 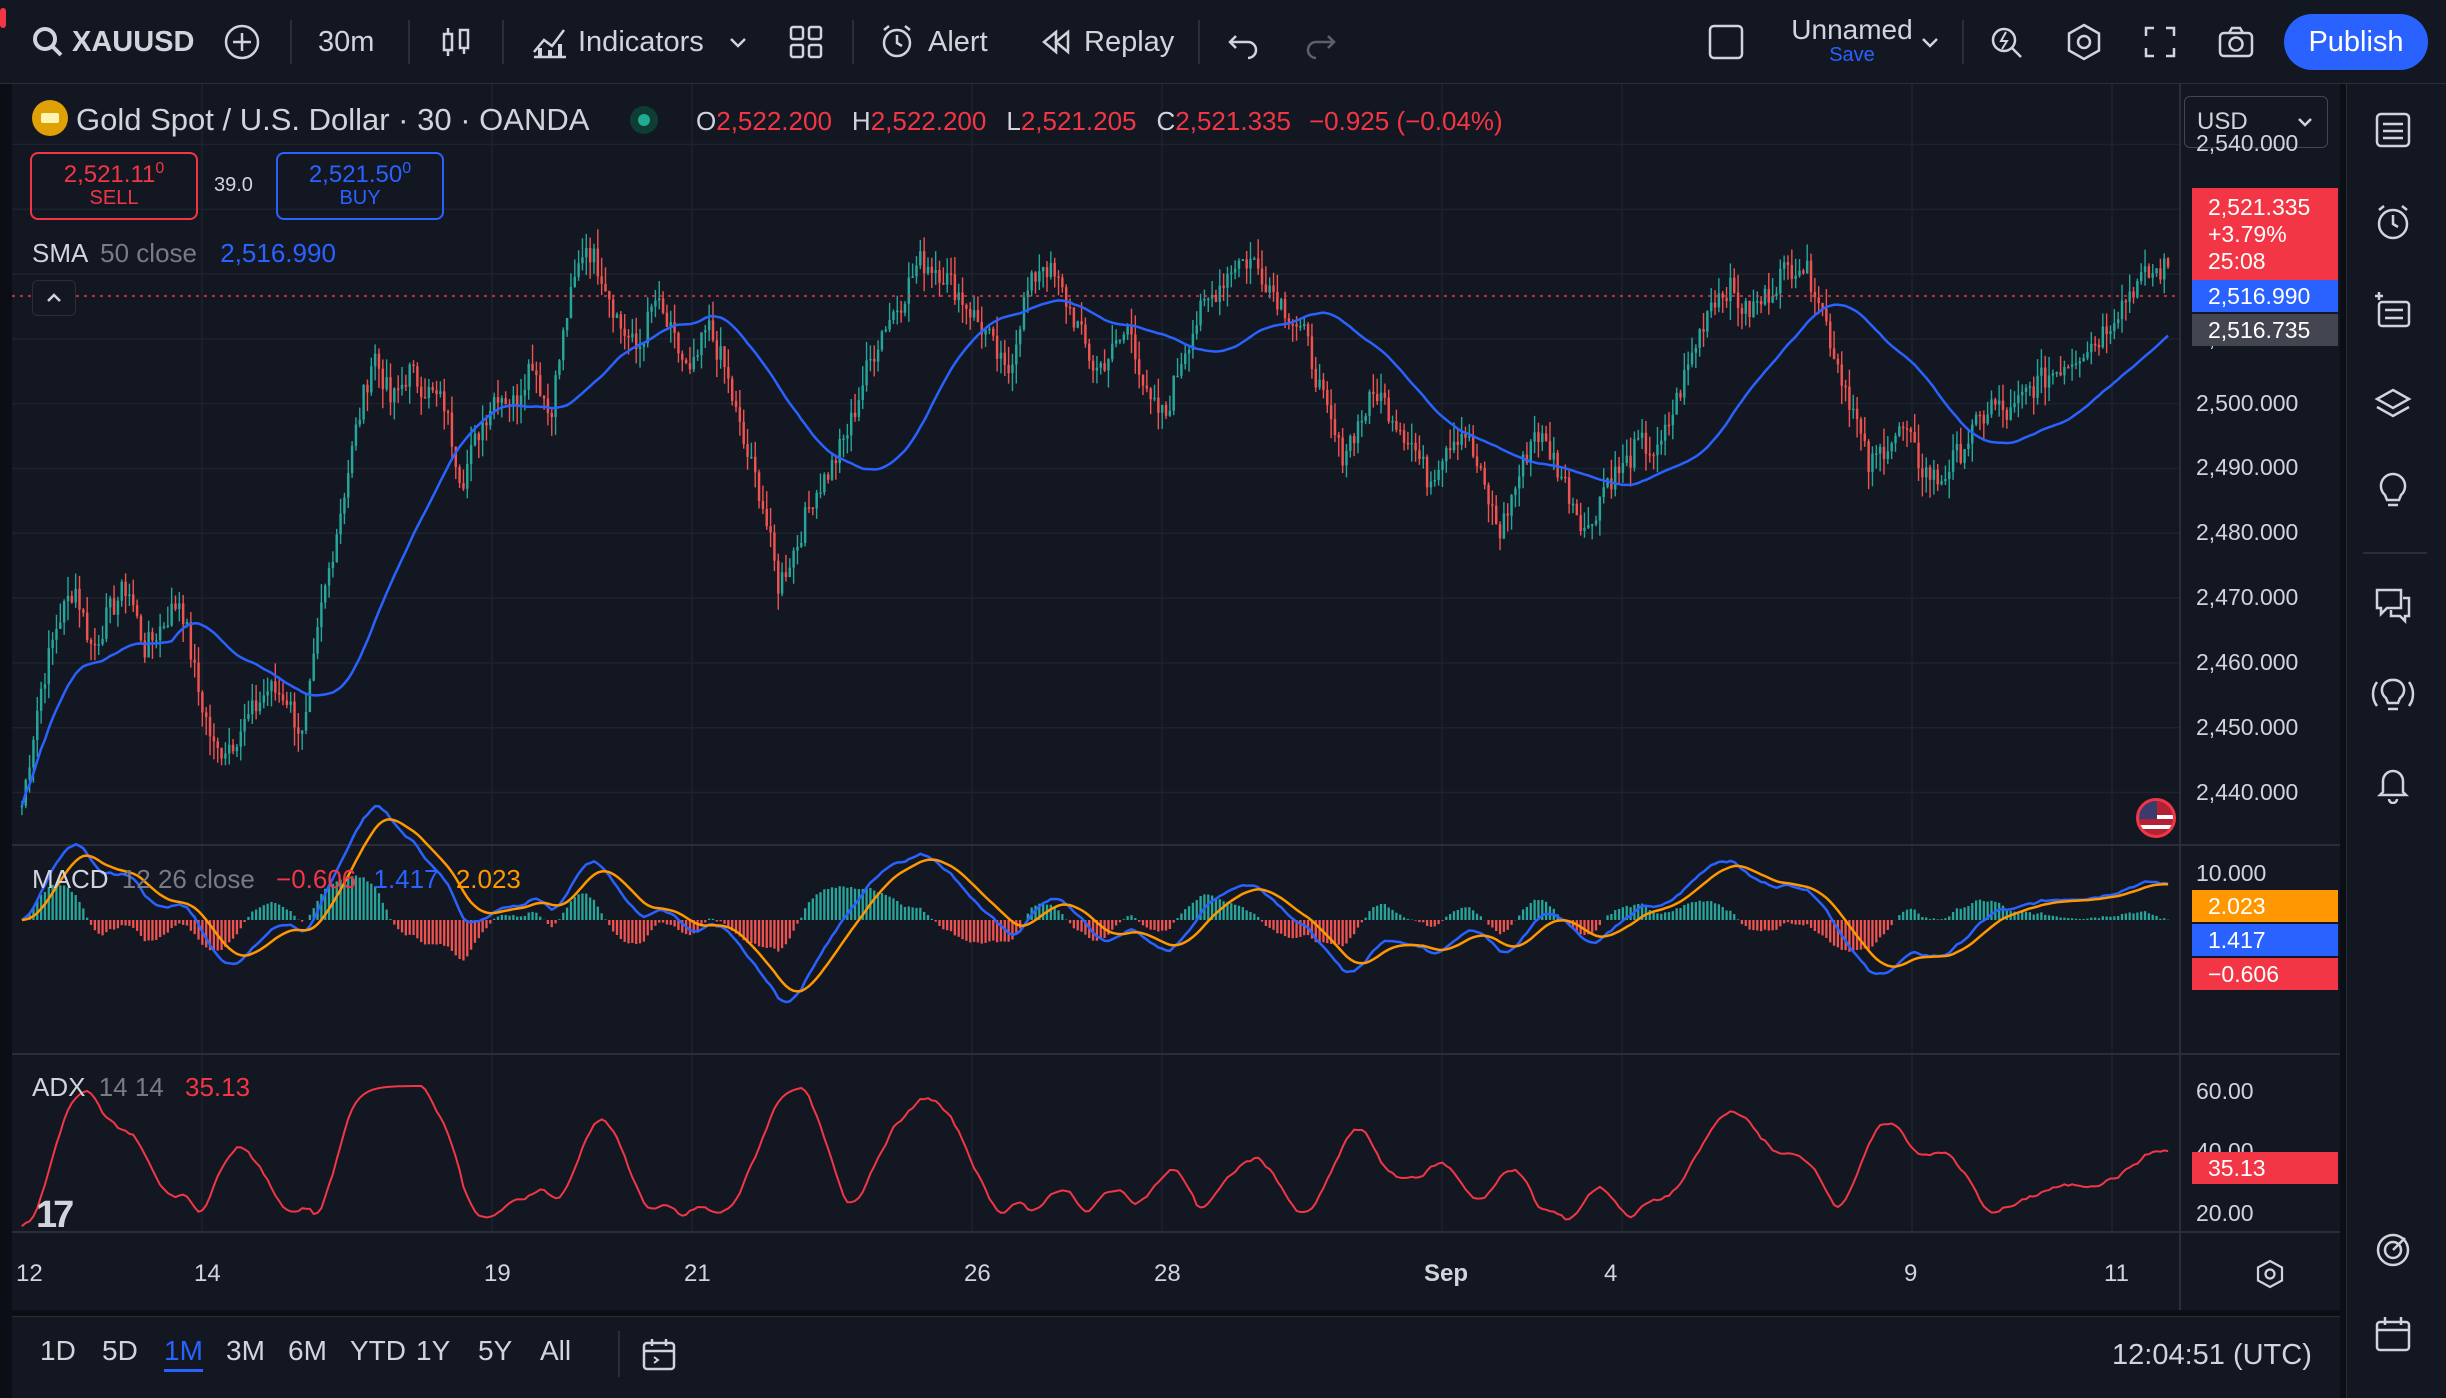 I want to click on axis-settings-button, so click(x=2270, y=1276).